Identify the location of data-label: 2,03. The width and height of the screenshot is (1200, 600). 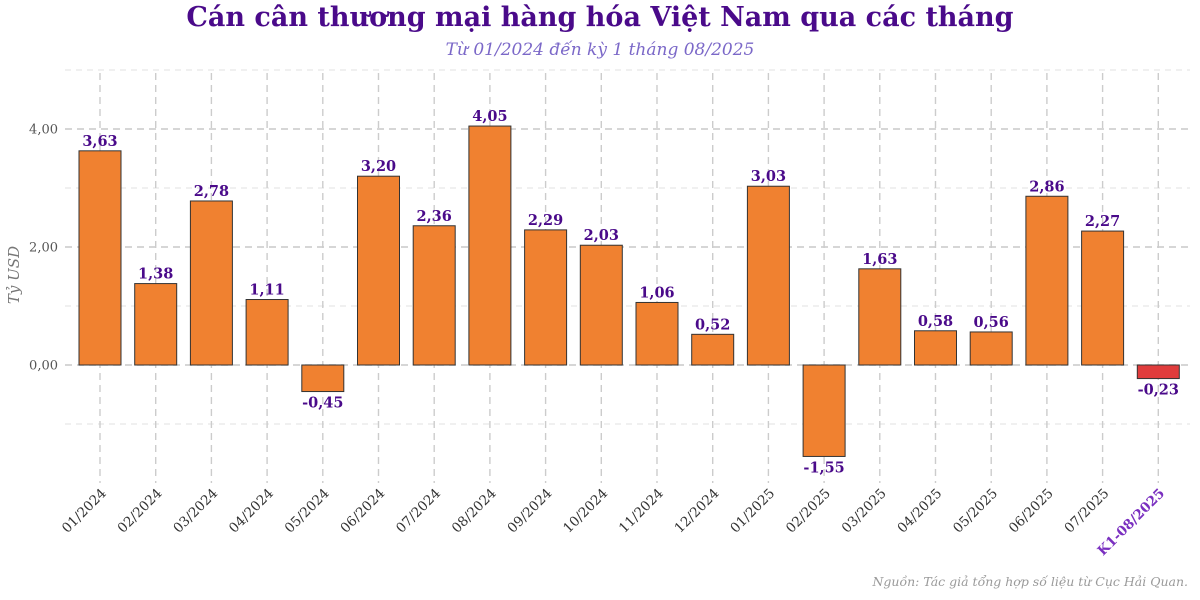
(601, 235).